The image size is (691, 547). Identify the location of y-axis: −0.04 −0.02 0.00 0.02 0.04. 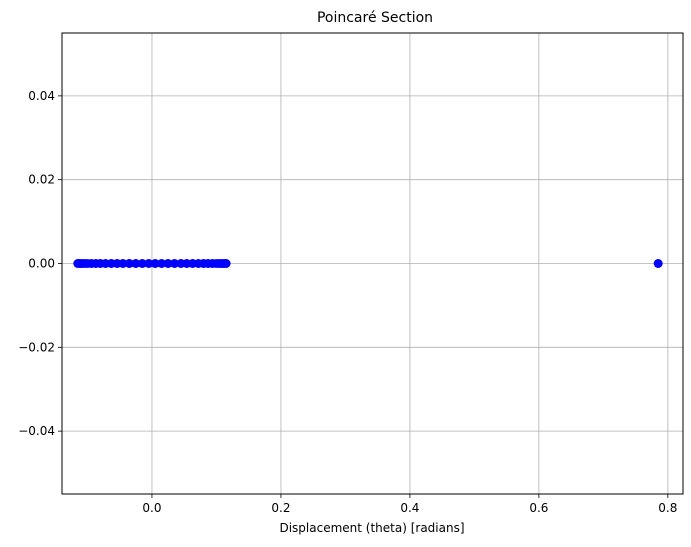
(40, 263).